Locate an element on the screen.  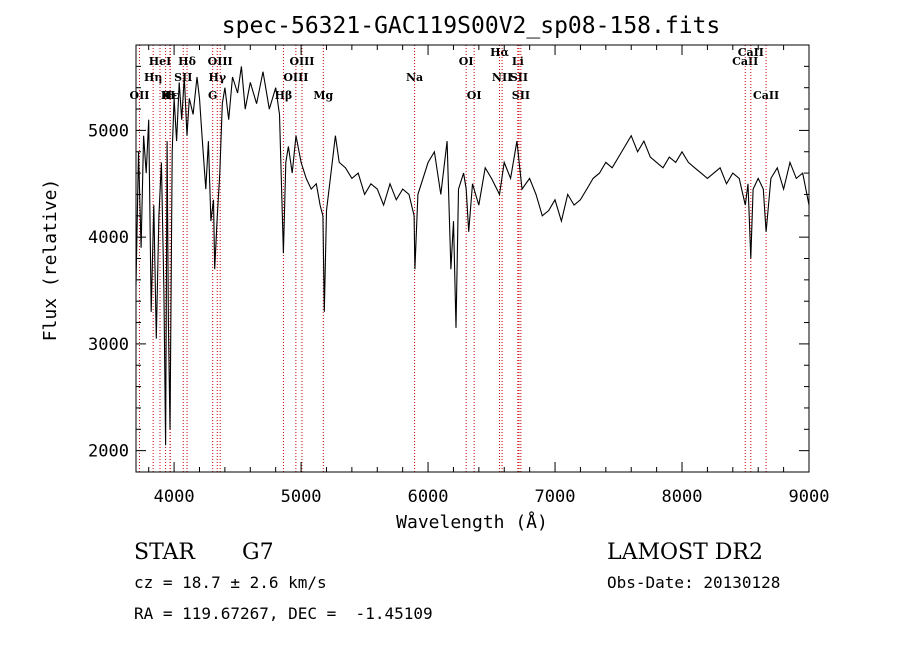
chart-title: spec-56321-GAC119S00V2_sp08-158.fits is located at coordinates (471, 26).